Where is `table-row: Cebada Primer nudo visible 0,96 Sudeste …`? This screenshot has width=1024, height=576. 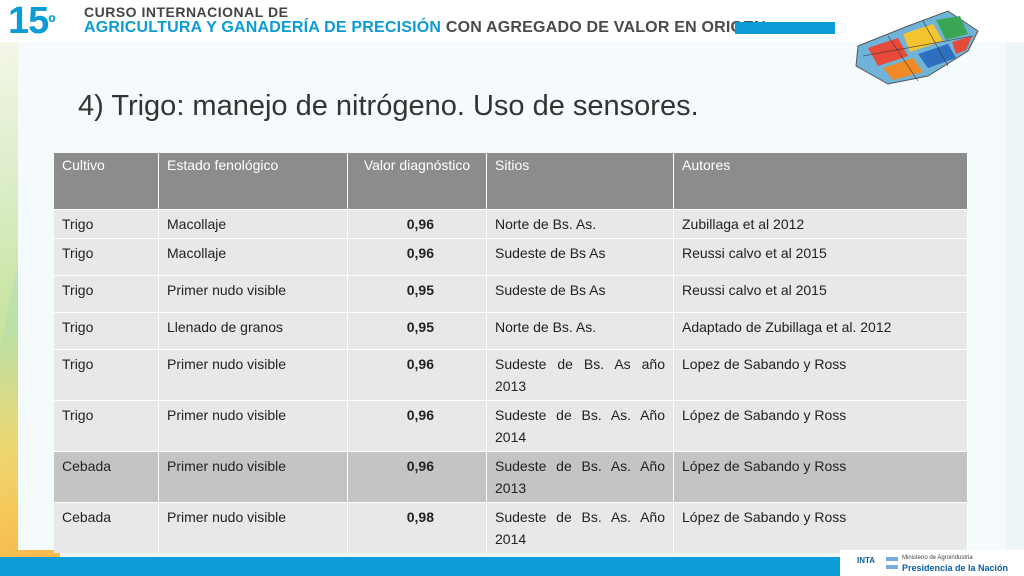
table-row: Cebada Primer nudo visible 0,96 Sudeste … is located at coordinates (511, 477).